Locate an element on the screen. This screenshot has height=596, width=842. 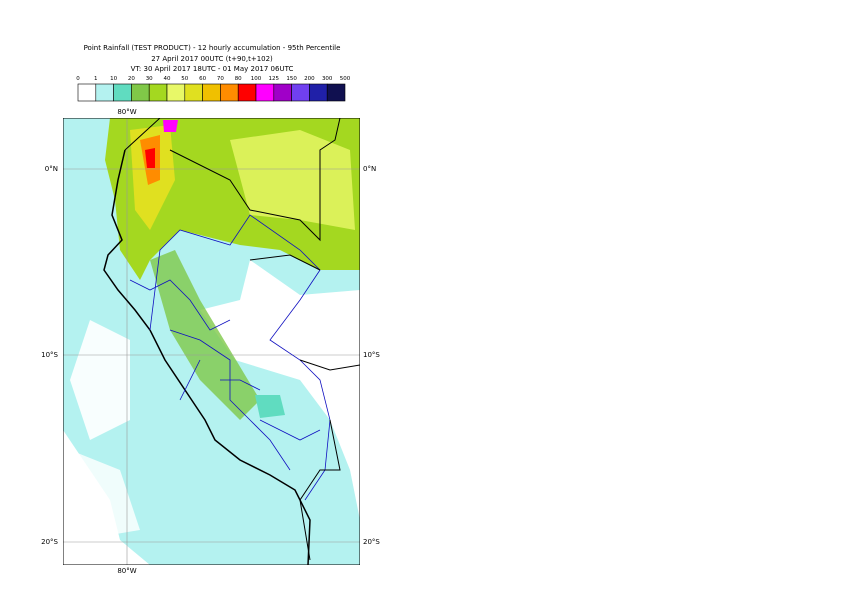
legend-tick-label: 10 is located at coordinates (113, 79).